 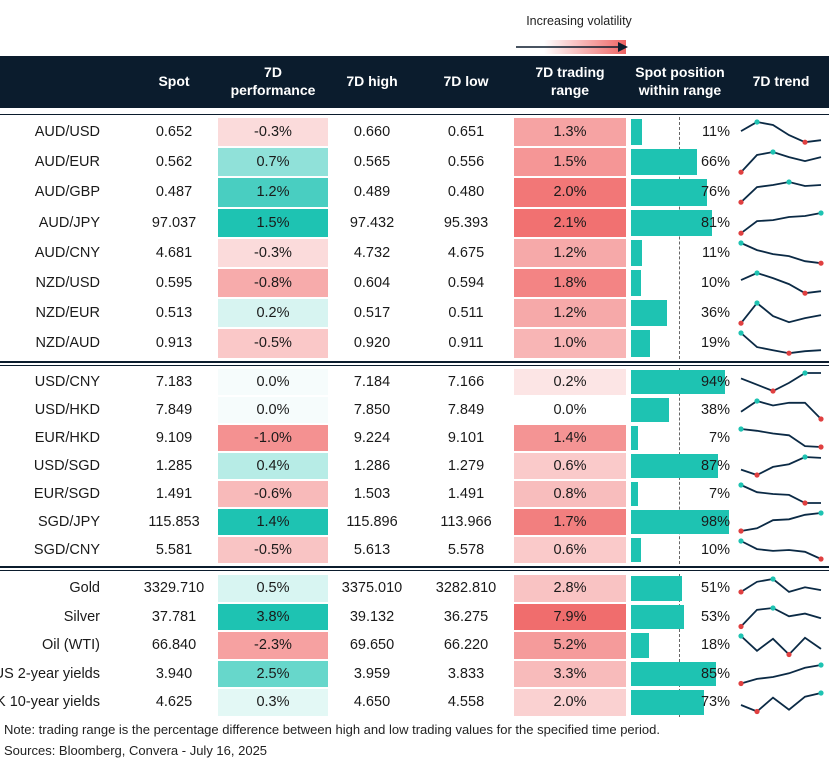 I want to click on header-low: 7D low, so click(x=466, y=81).